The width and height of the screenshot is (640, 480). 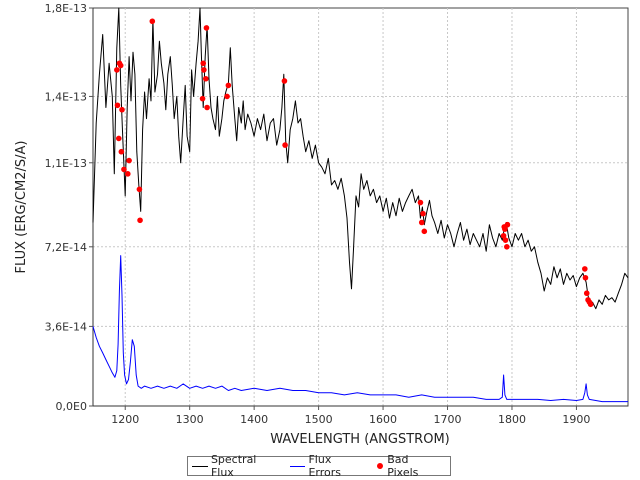 I want to click on legend-item-flux-errors: Flux Errors, so click(x=328, y=466).